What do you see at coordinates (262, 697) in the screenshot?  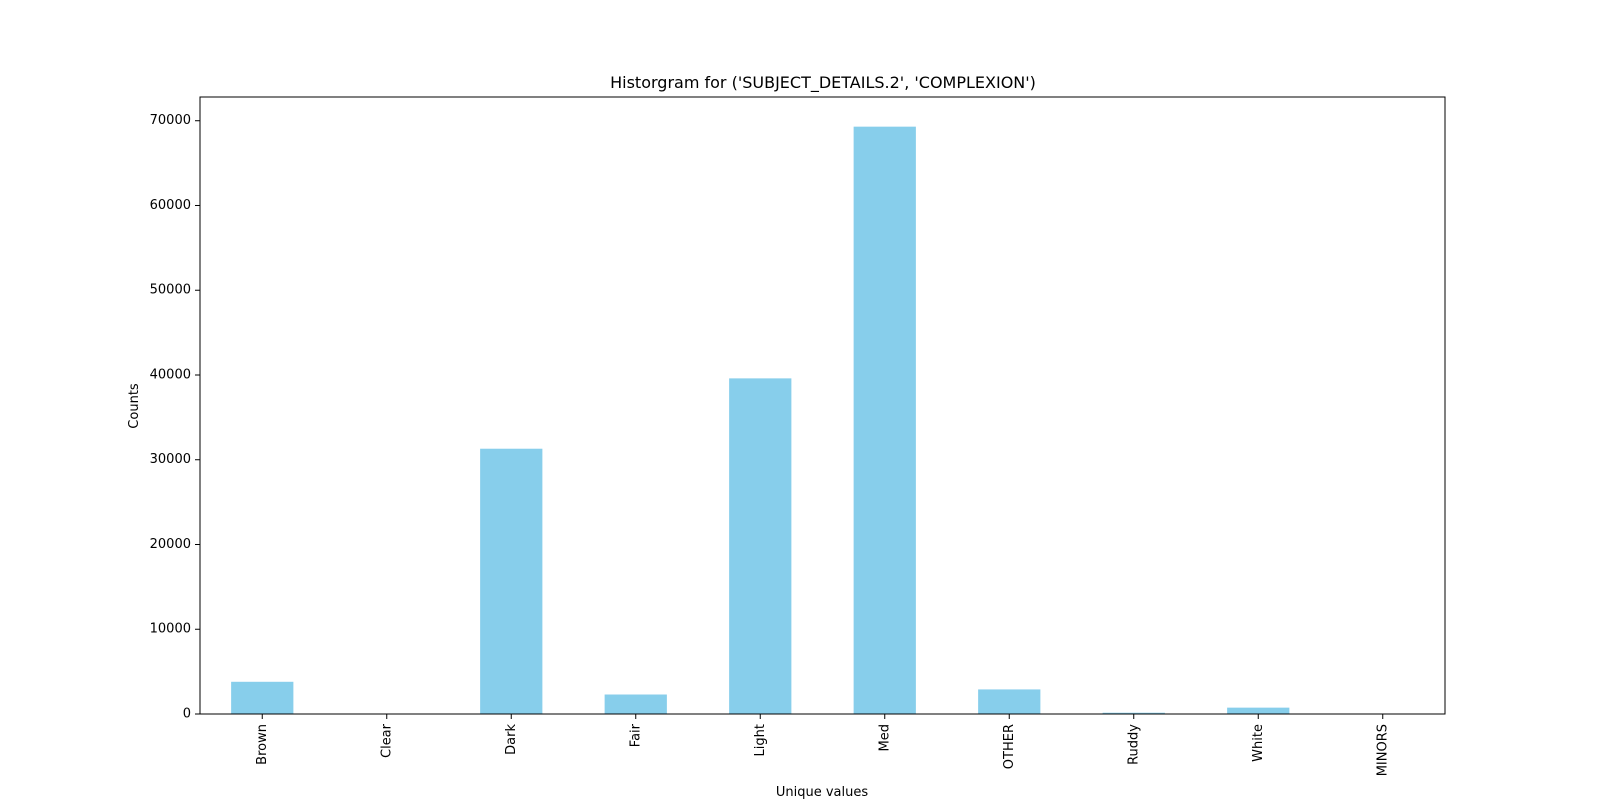 I see `bar-brown` at bounding box center [262, 697].